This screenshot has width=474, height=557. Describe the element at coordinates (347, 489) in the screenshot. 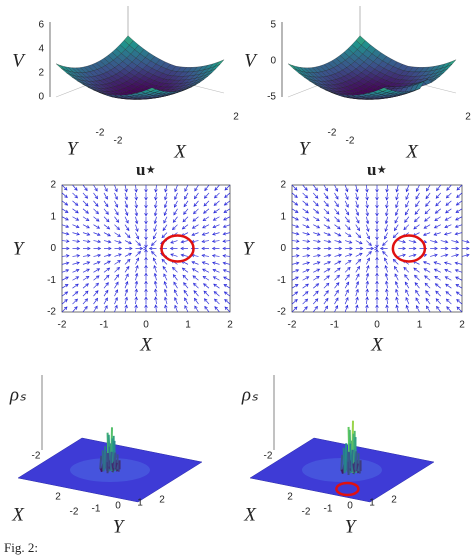

I see `highlight` at that location.